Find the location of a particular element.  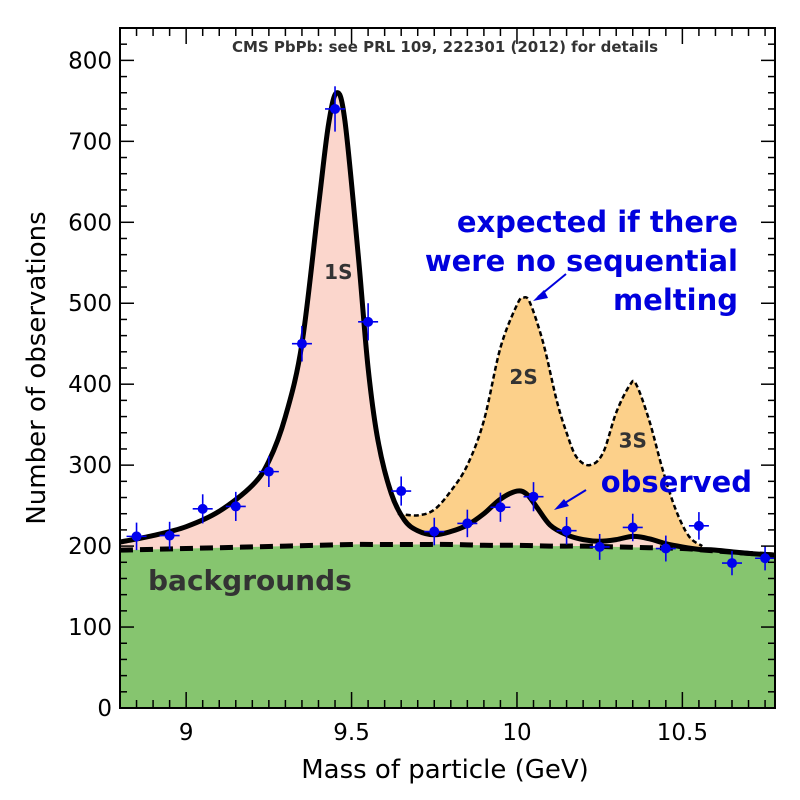

y-tick-label: 200 is located at coordinates (90, 547).